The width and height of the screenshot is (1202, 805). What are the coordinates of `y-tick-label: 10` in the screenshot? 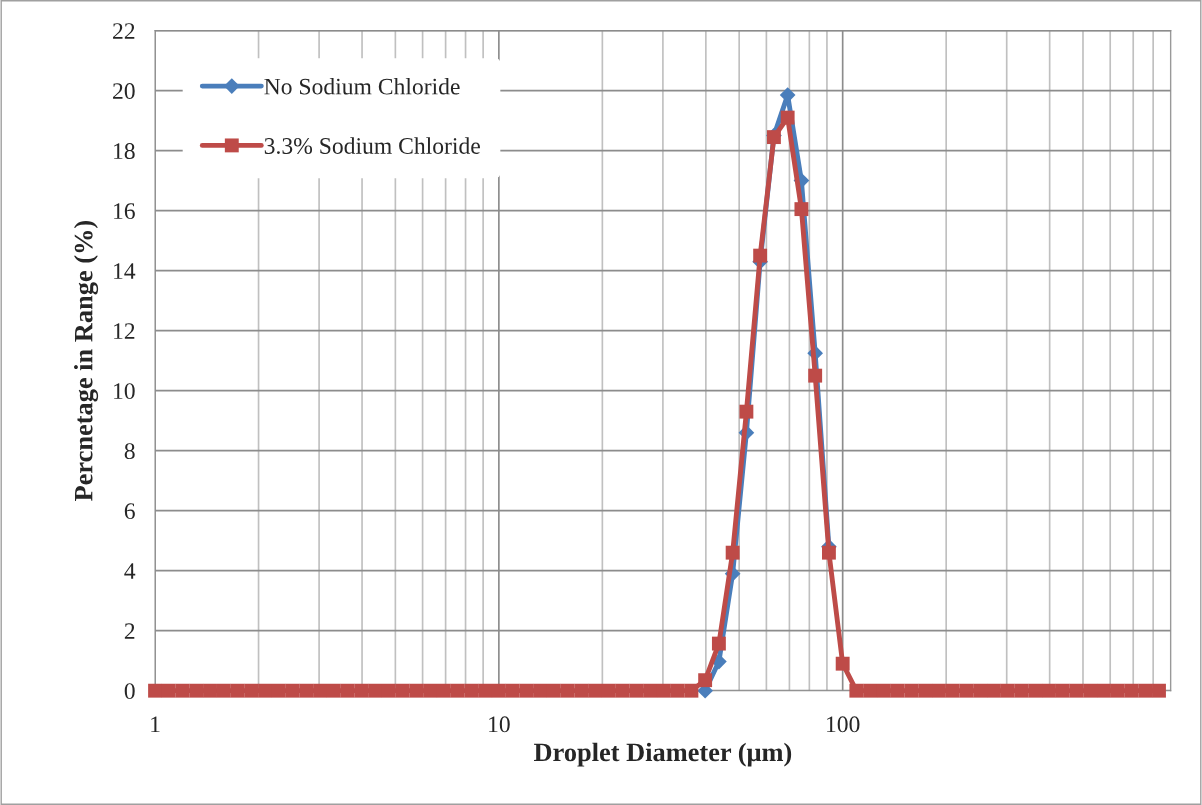 It's located at (124, 391).